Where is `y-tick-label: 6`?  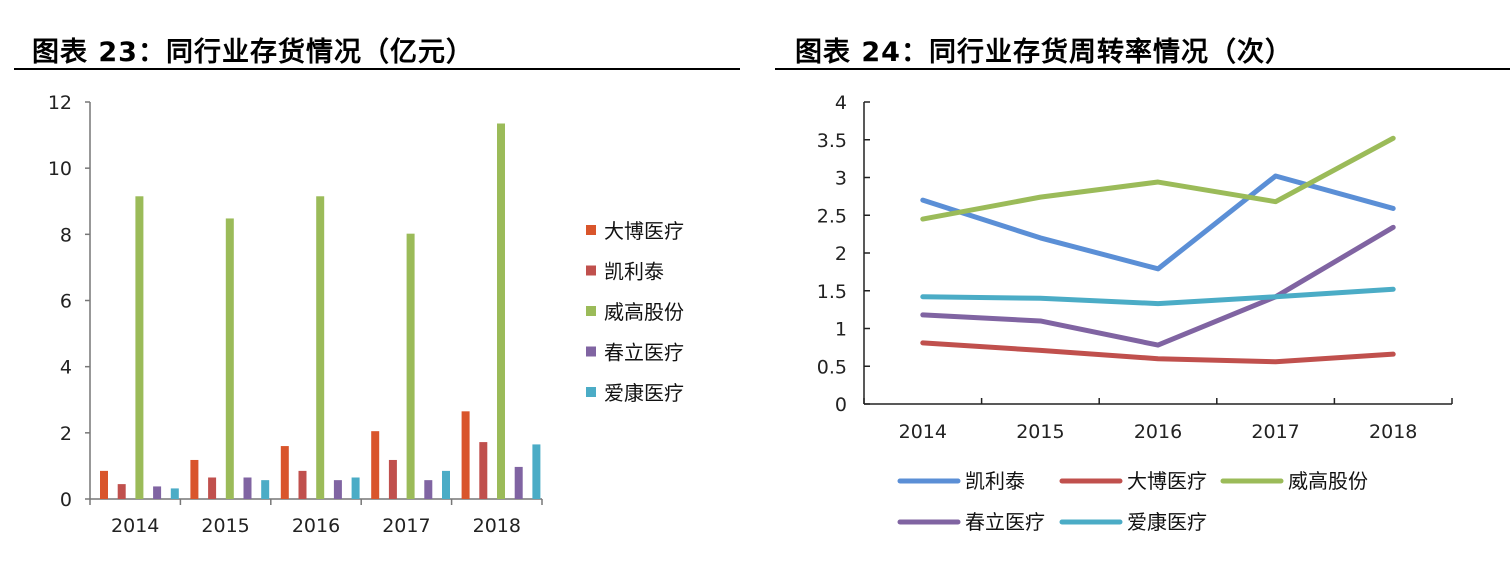
y-tick-label: 6 is located at coordinates (66, 302).